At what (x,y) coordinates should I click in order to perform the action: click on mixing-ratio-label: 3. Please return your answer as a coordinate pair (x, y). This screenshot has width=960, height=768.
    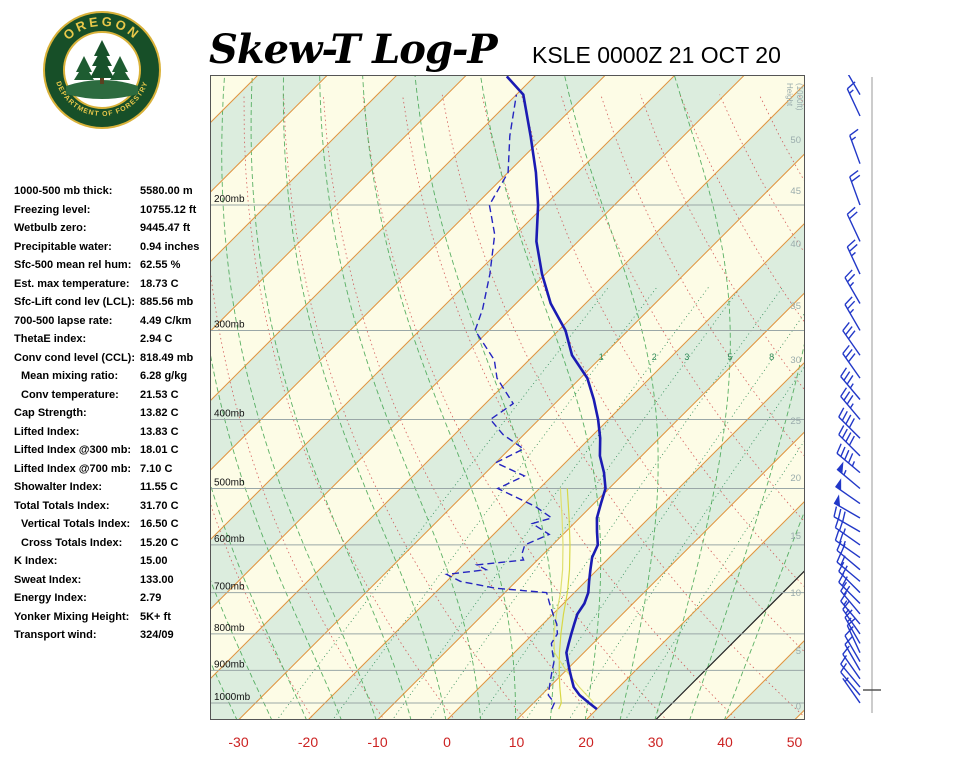
    Looking at the image, I should click on (686, 357).